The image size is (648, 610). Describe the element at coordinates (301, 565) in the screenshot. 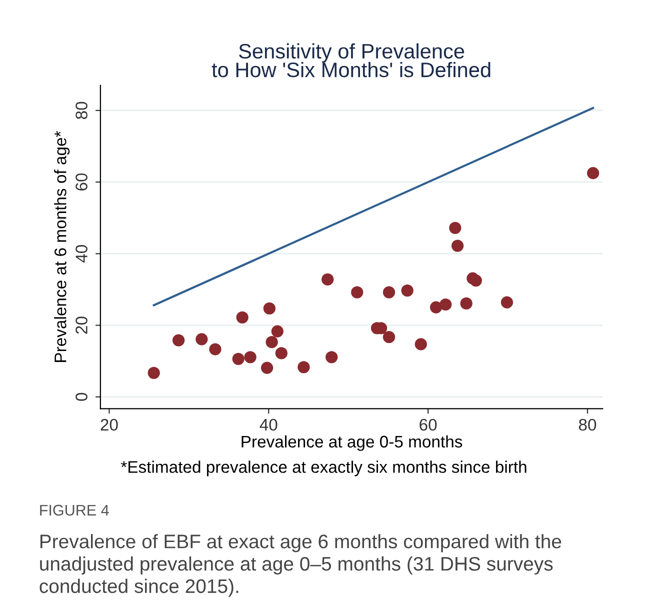

I see `text: Prevalence of EBF at exact age 6 months compared with the unadjusted prevalence at age 0–5 months (31 DHS surveys conducted since 2015).` at that location.